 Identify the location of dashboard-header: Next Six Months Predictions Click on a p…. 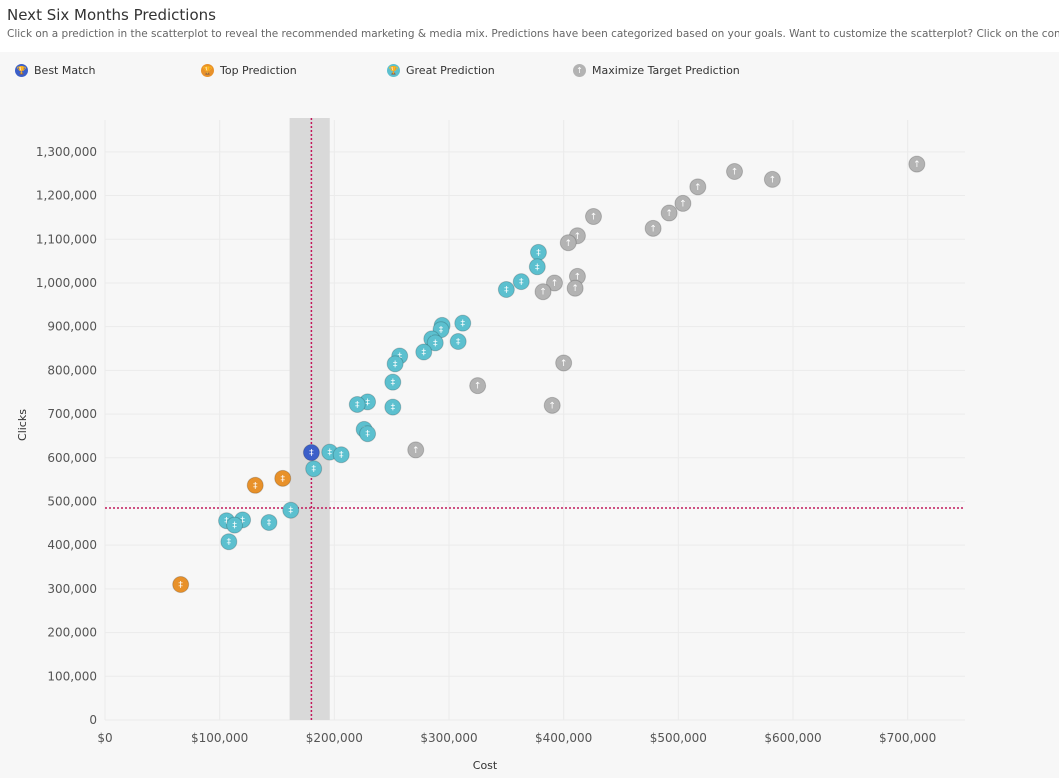
(529, 26).